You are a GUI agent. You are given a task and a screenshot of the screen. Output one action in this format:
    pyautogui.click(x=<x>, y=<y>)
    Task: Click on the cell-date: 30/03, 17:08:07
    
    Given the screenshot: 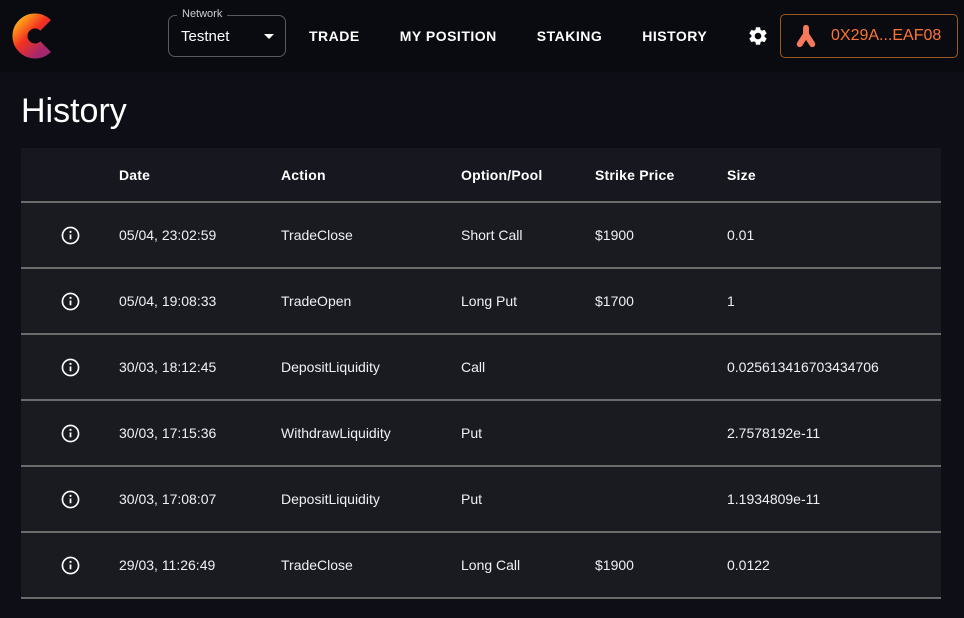 What is the action you would take?
    pyautogui.click(x=168, y=499)
    